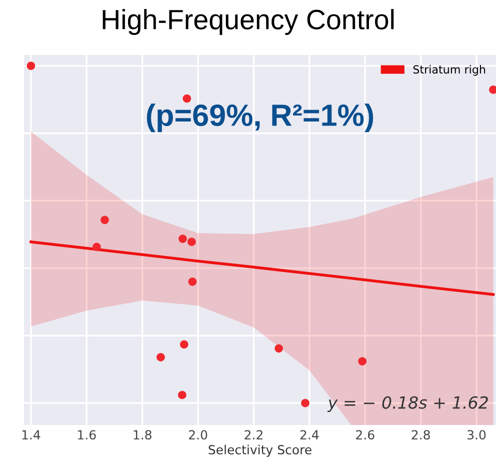  I want to click on annotation: (p=69%, R²=1%), so click(260, 118).